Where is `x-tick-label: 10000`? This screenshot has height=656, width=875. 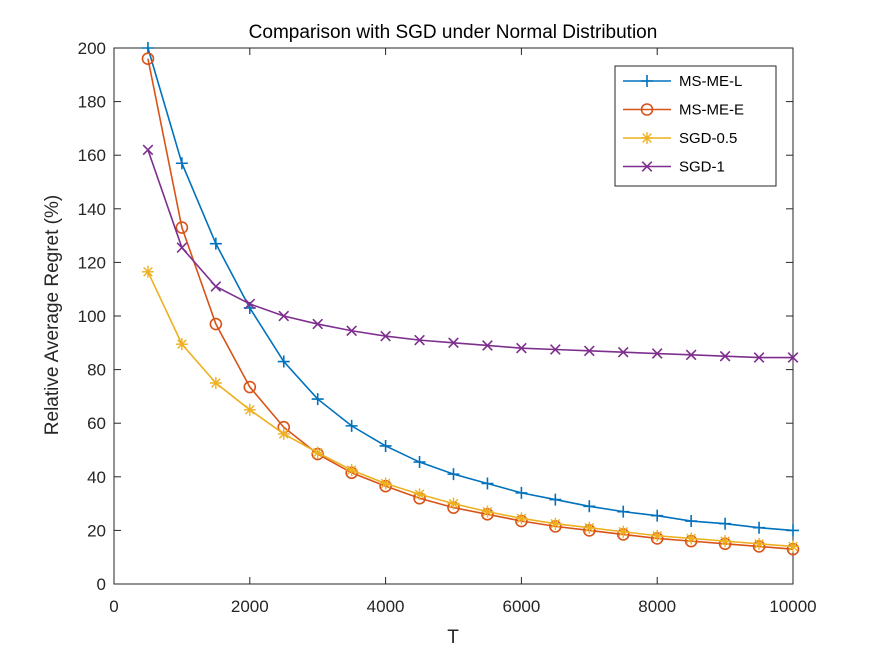
x-tick-label: 10000 is located at coordinates (792, 606).